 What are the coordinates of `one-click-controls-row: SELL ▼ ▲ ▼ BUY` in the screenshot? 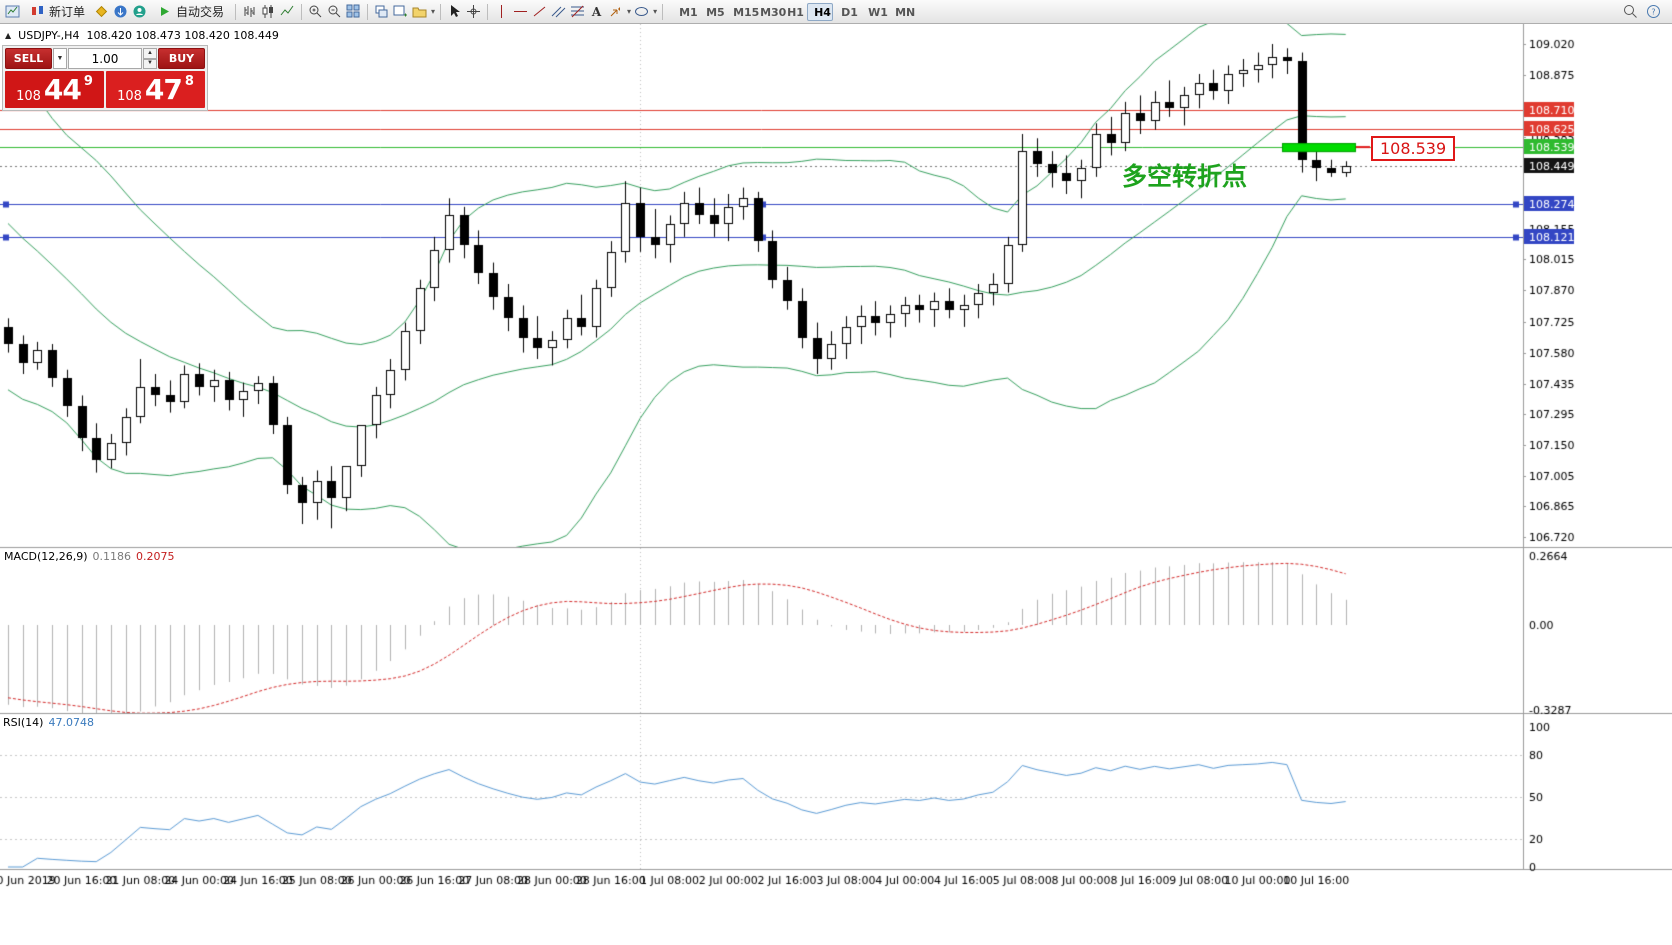 It's located at (105, 58).